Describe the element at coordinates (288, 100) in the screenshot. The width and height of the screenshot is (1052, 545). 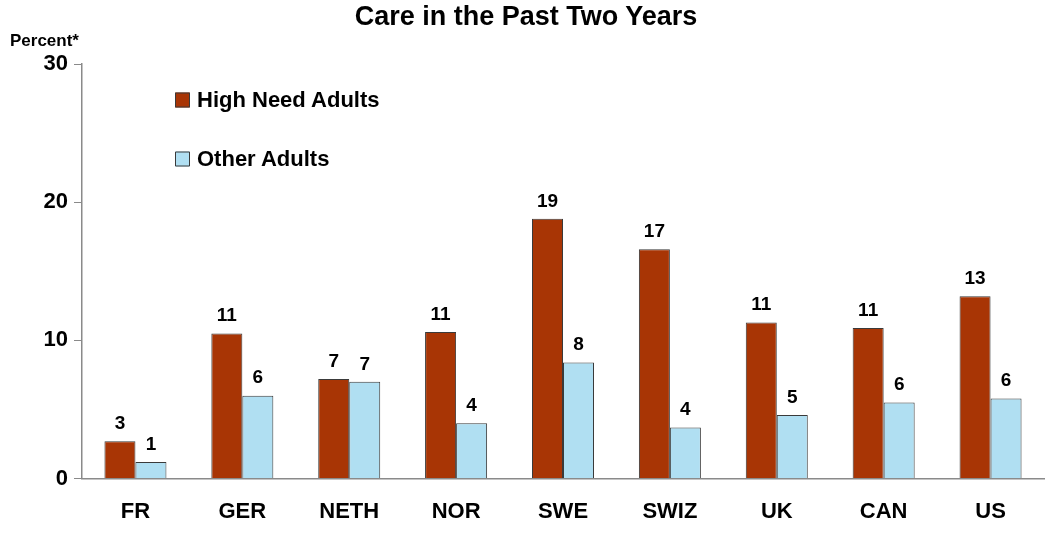
I see `legend-label: High Need Adults` at that location.